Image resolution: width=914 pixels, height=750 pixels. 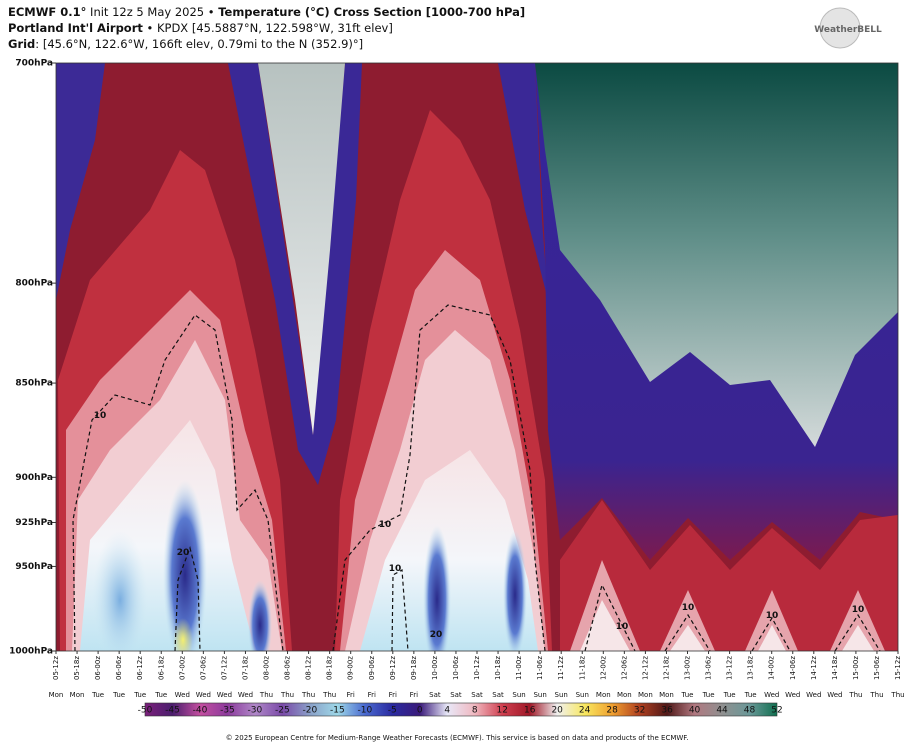 What do you see at coordinates (372, 668) in the screenshot?
I see `x-tick-label: 09-06z` at bounding box center [372, 668].